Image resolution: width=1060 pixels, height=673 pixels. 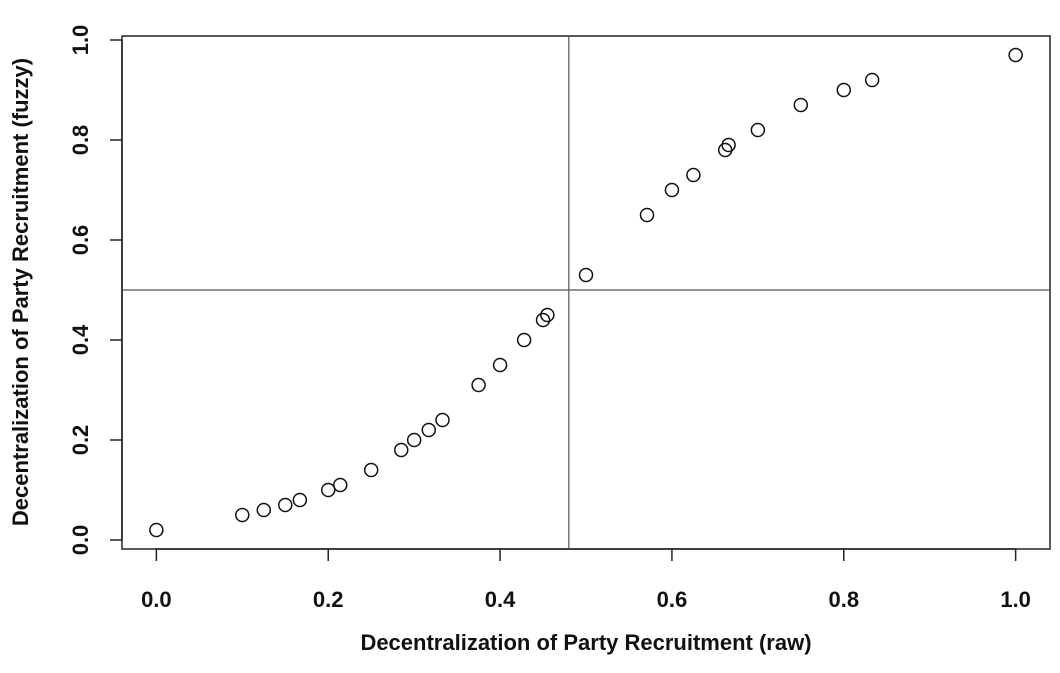 I want to click on x-tick-label: 0.8, so click(x=843, y=599).